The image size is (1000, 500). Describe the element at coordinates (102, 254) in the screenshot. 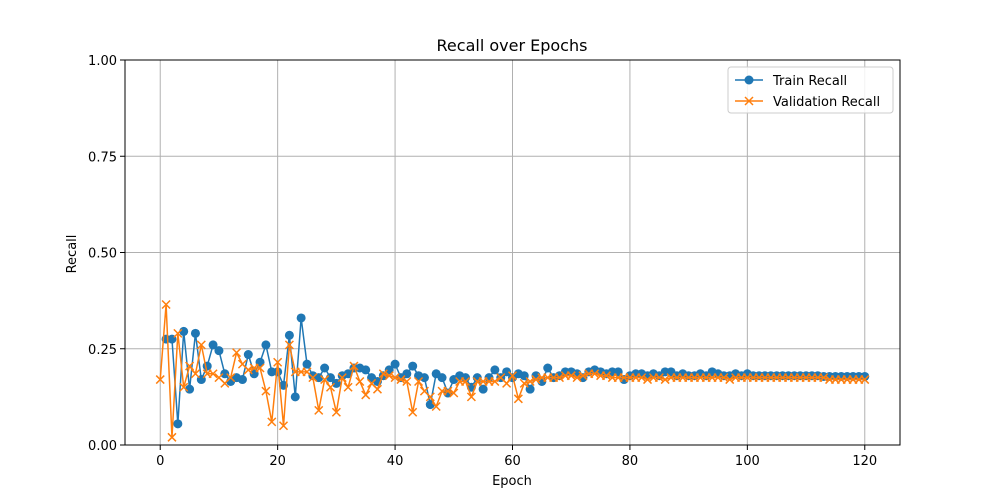

I see `y-tick-label: 0.50` at that location.